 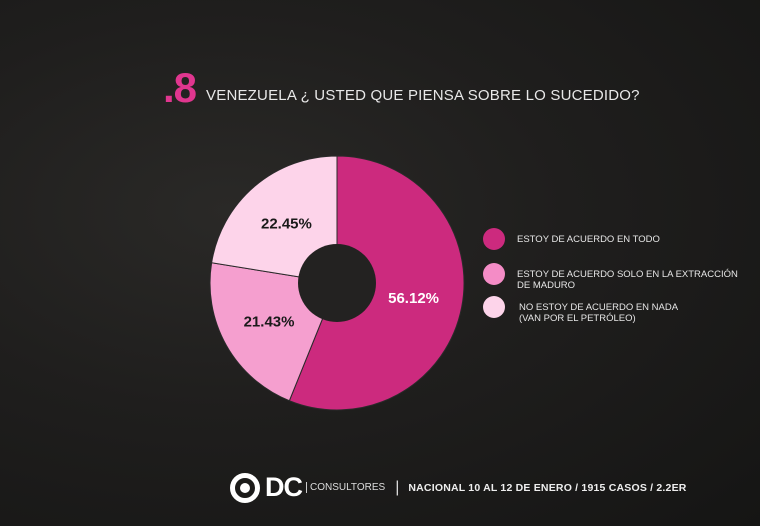 I want to click on legend-label-line2: DE MADURO, so click(x=546, y=285).